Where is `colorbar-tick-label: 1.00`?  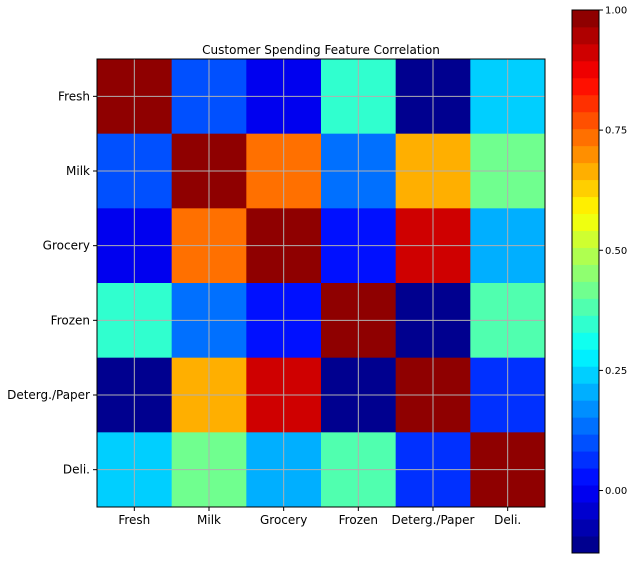 colorbar-tick-label: 1.00 is located at coordinates (616, 11).